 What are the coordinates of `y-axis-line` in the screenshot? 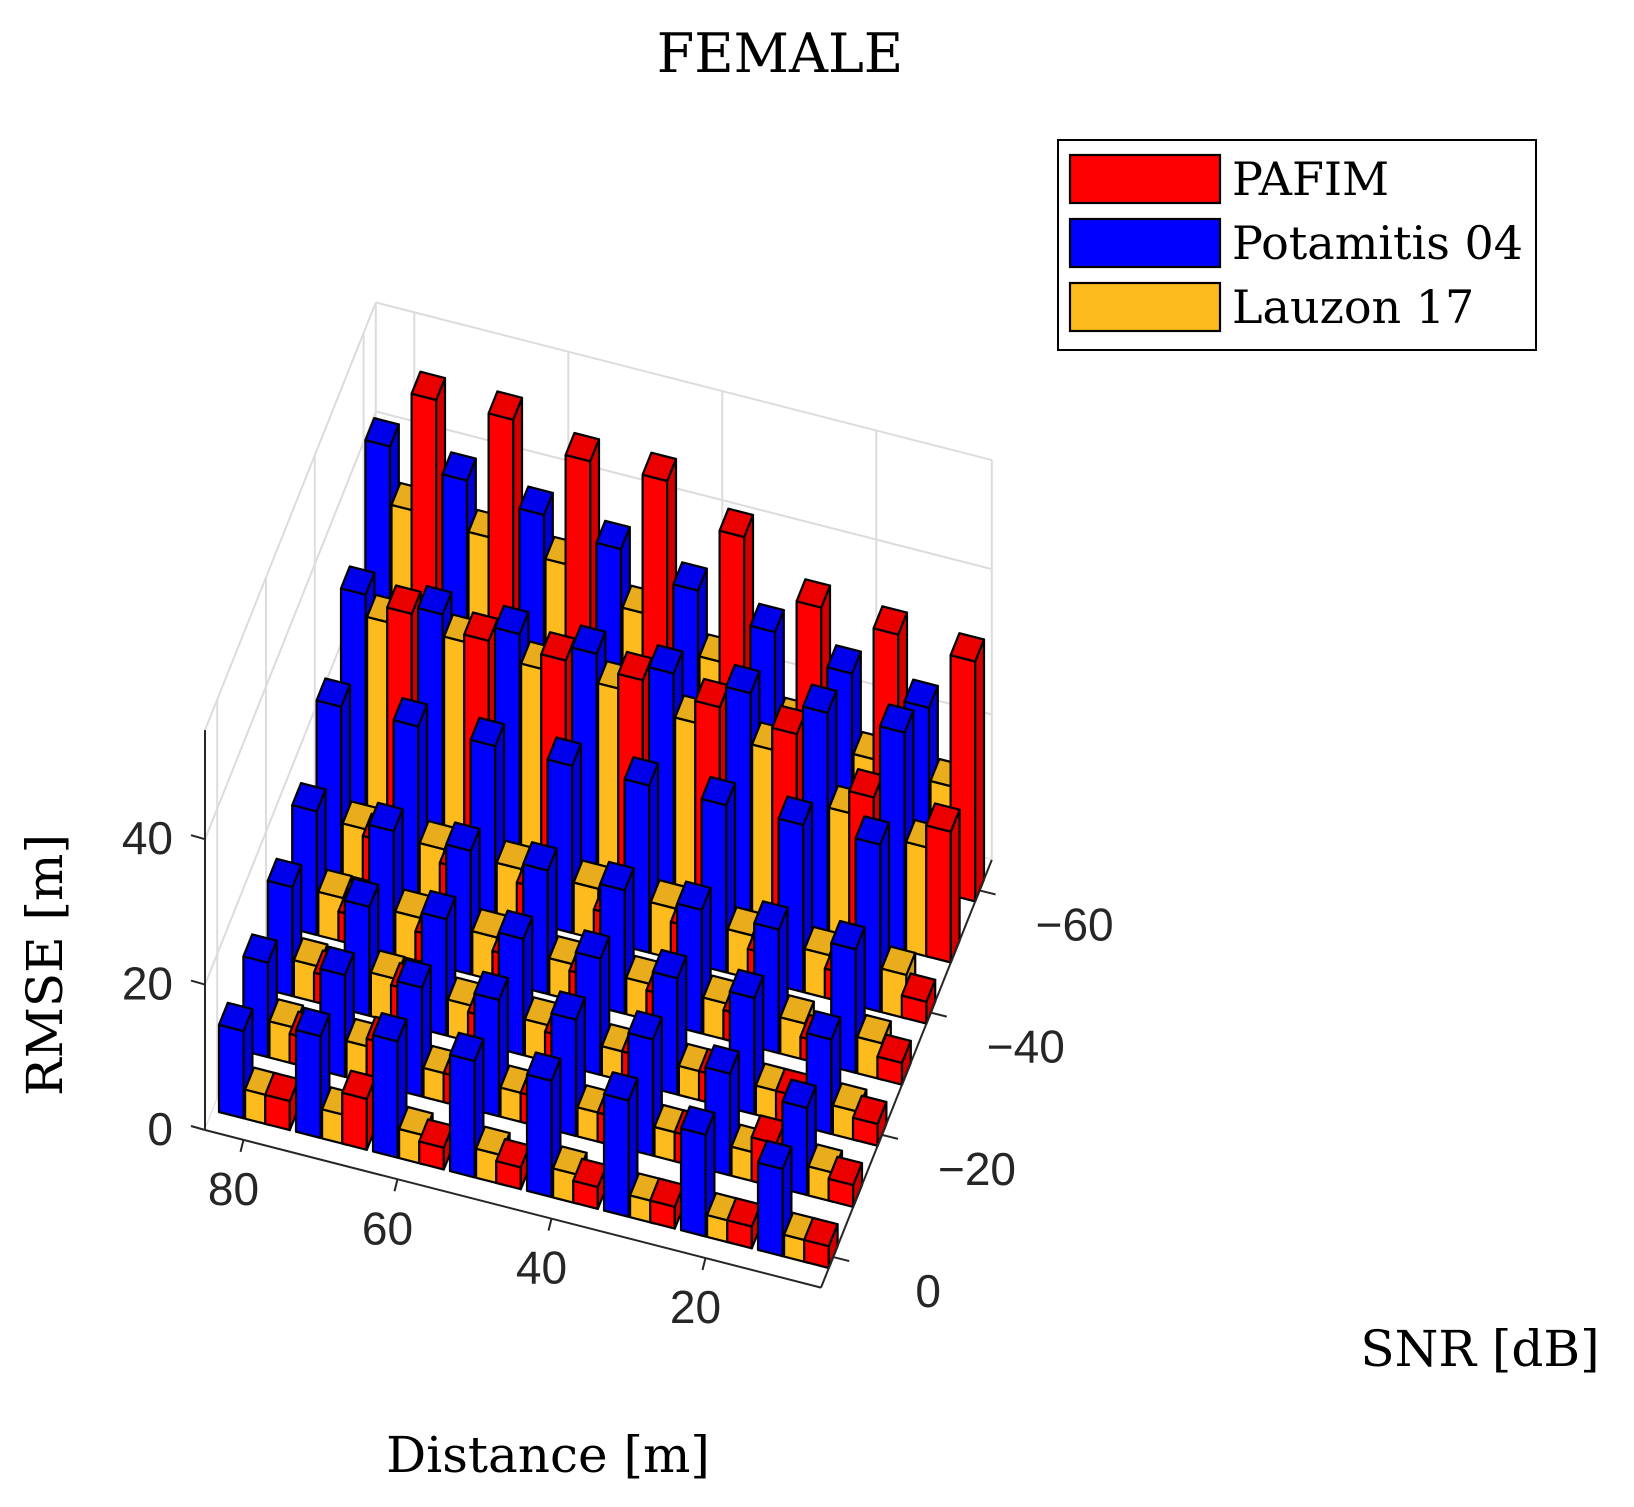 It's located at (906, 1073).